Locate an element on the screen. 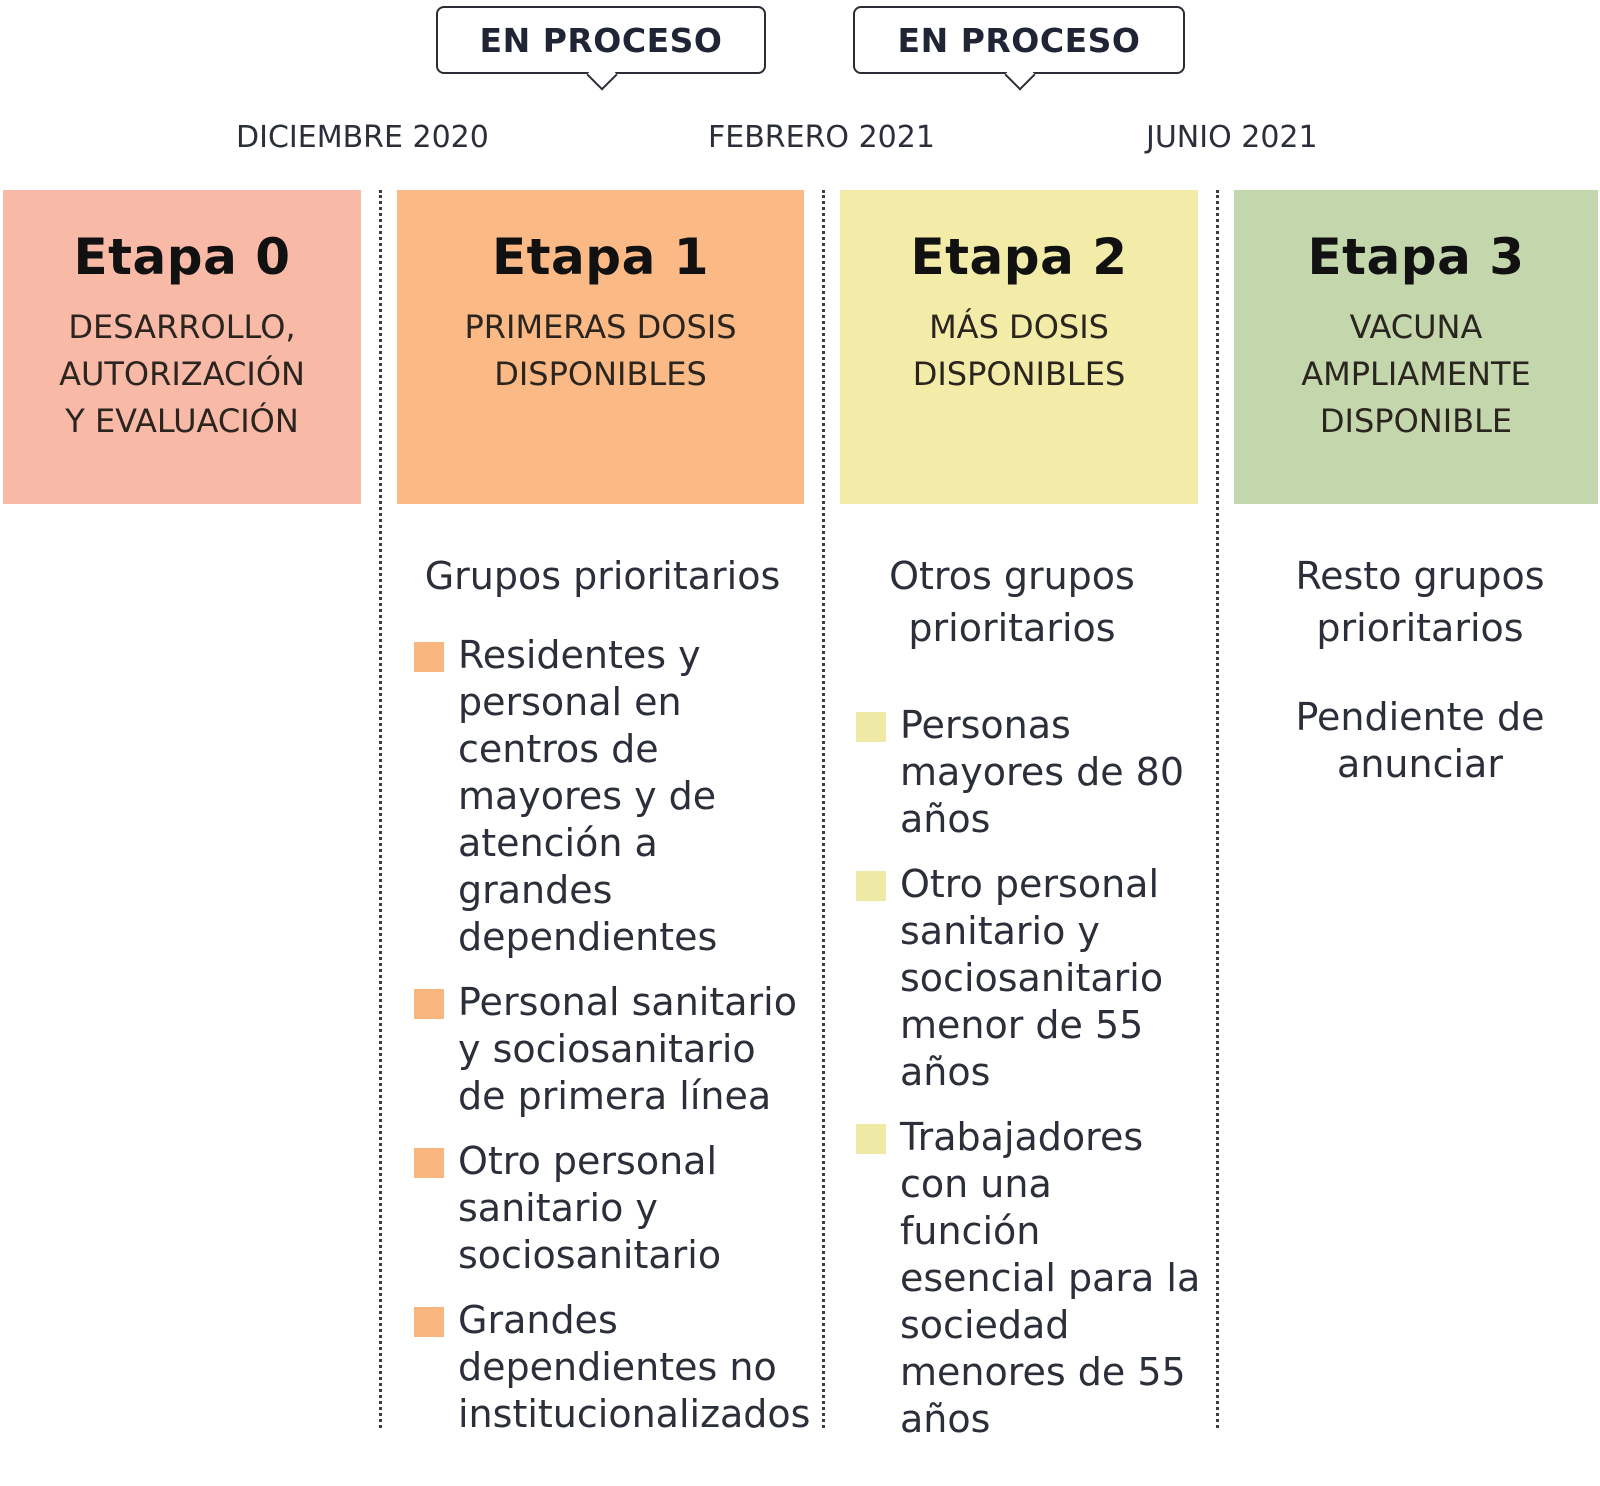 The width and height of the screenshot is (1600, 1486). group-heading: Grupos prioritarios is located at coordinates (602, 576).